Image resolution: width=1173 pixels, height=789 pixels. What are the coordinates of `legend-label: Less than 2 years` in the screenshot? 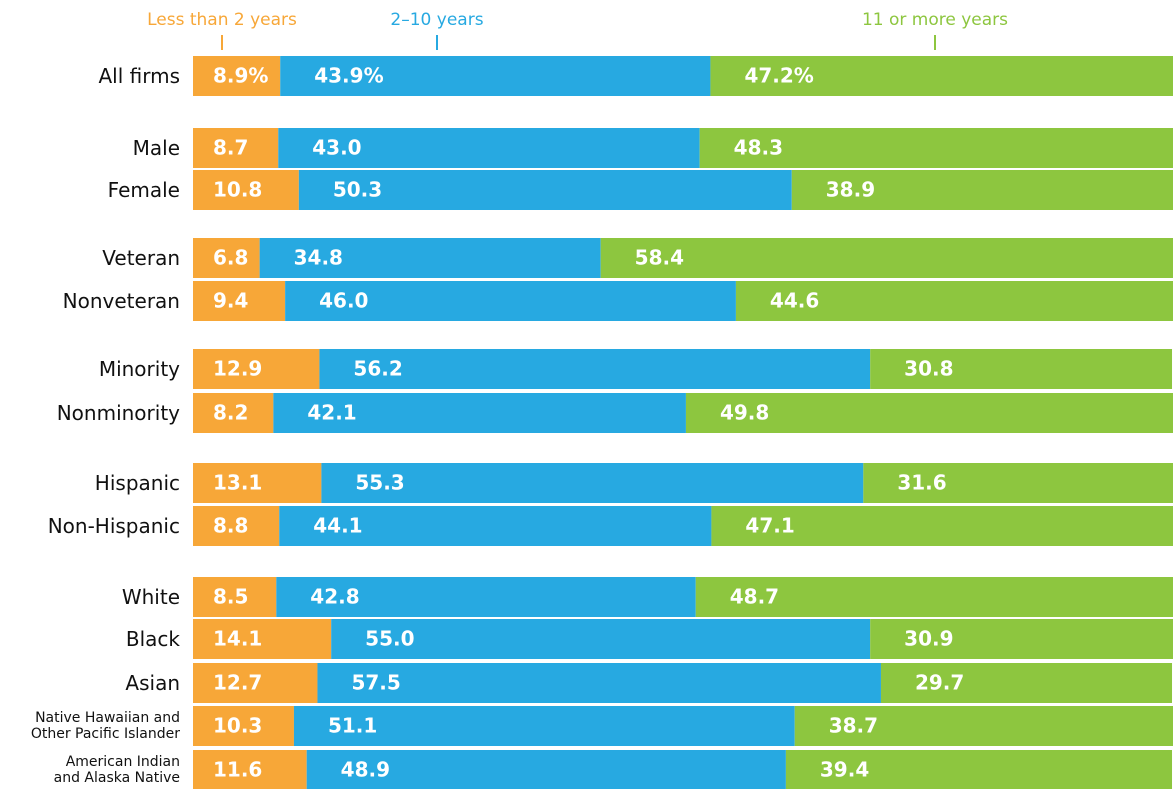 It's located at (222, 20).